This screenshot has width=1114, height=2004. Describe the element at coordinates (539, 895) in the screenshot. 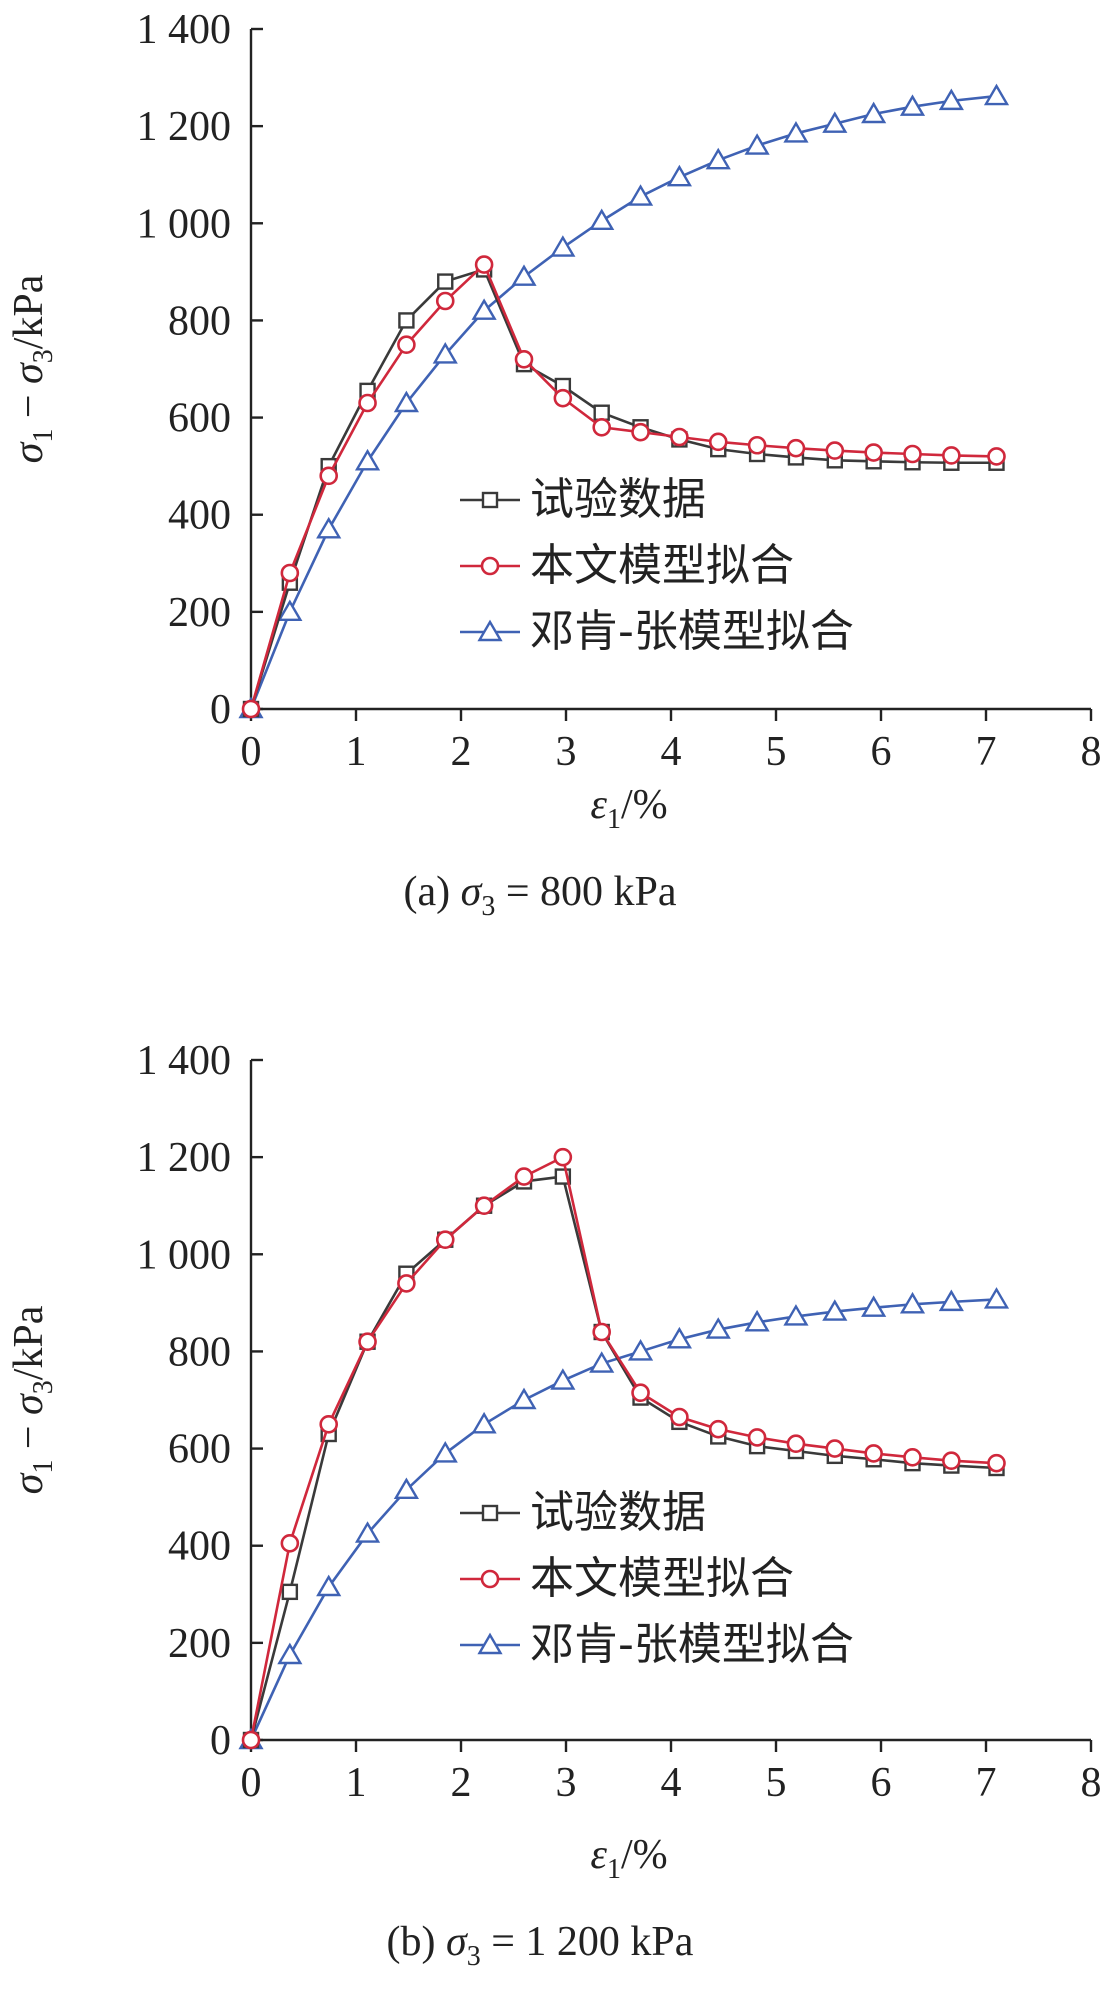

I see `figure-caption: (a) σ3 = 800 kPa` at that location.